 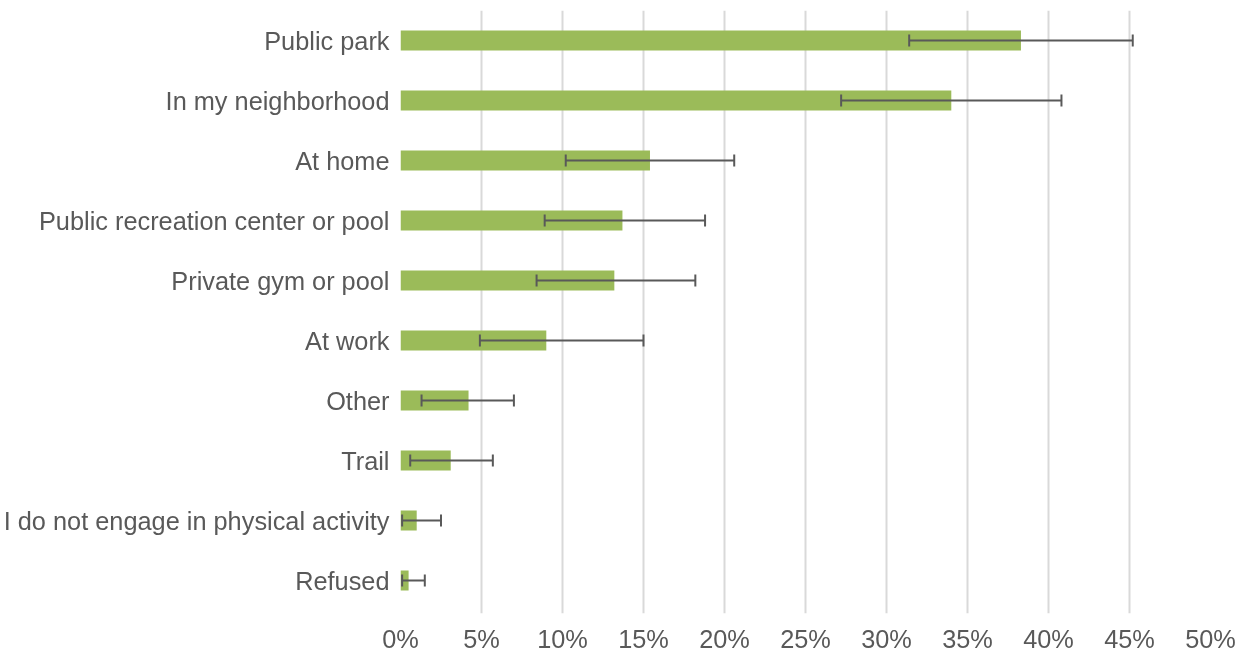 I want to click on x-tick-label: 5%, so click(x=481, y=638).